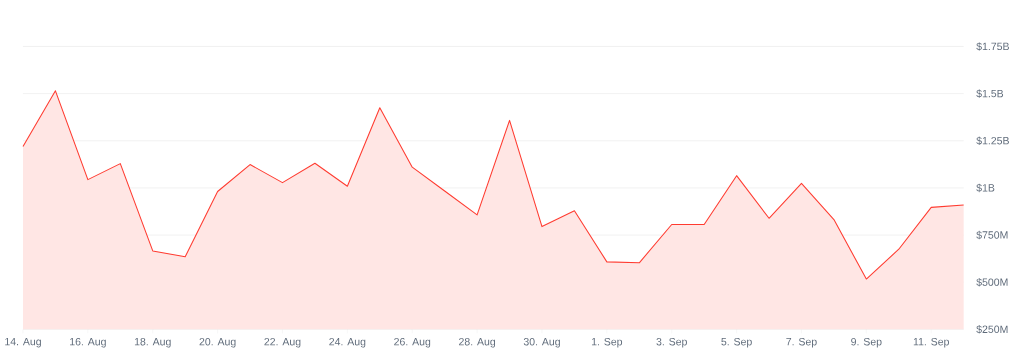 The height and width of the screenshot is (359, 1024). I want to click on x-tick-label: 24. Aug, so click(347, 342).